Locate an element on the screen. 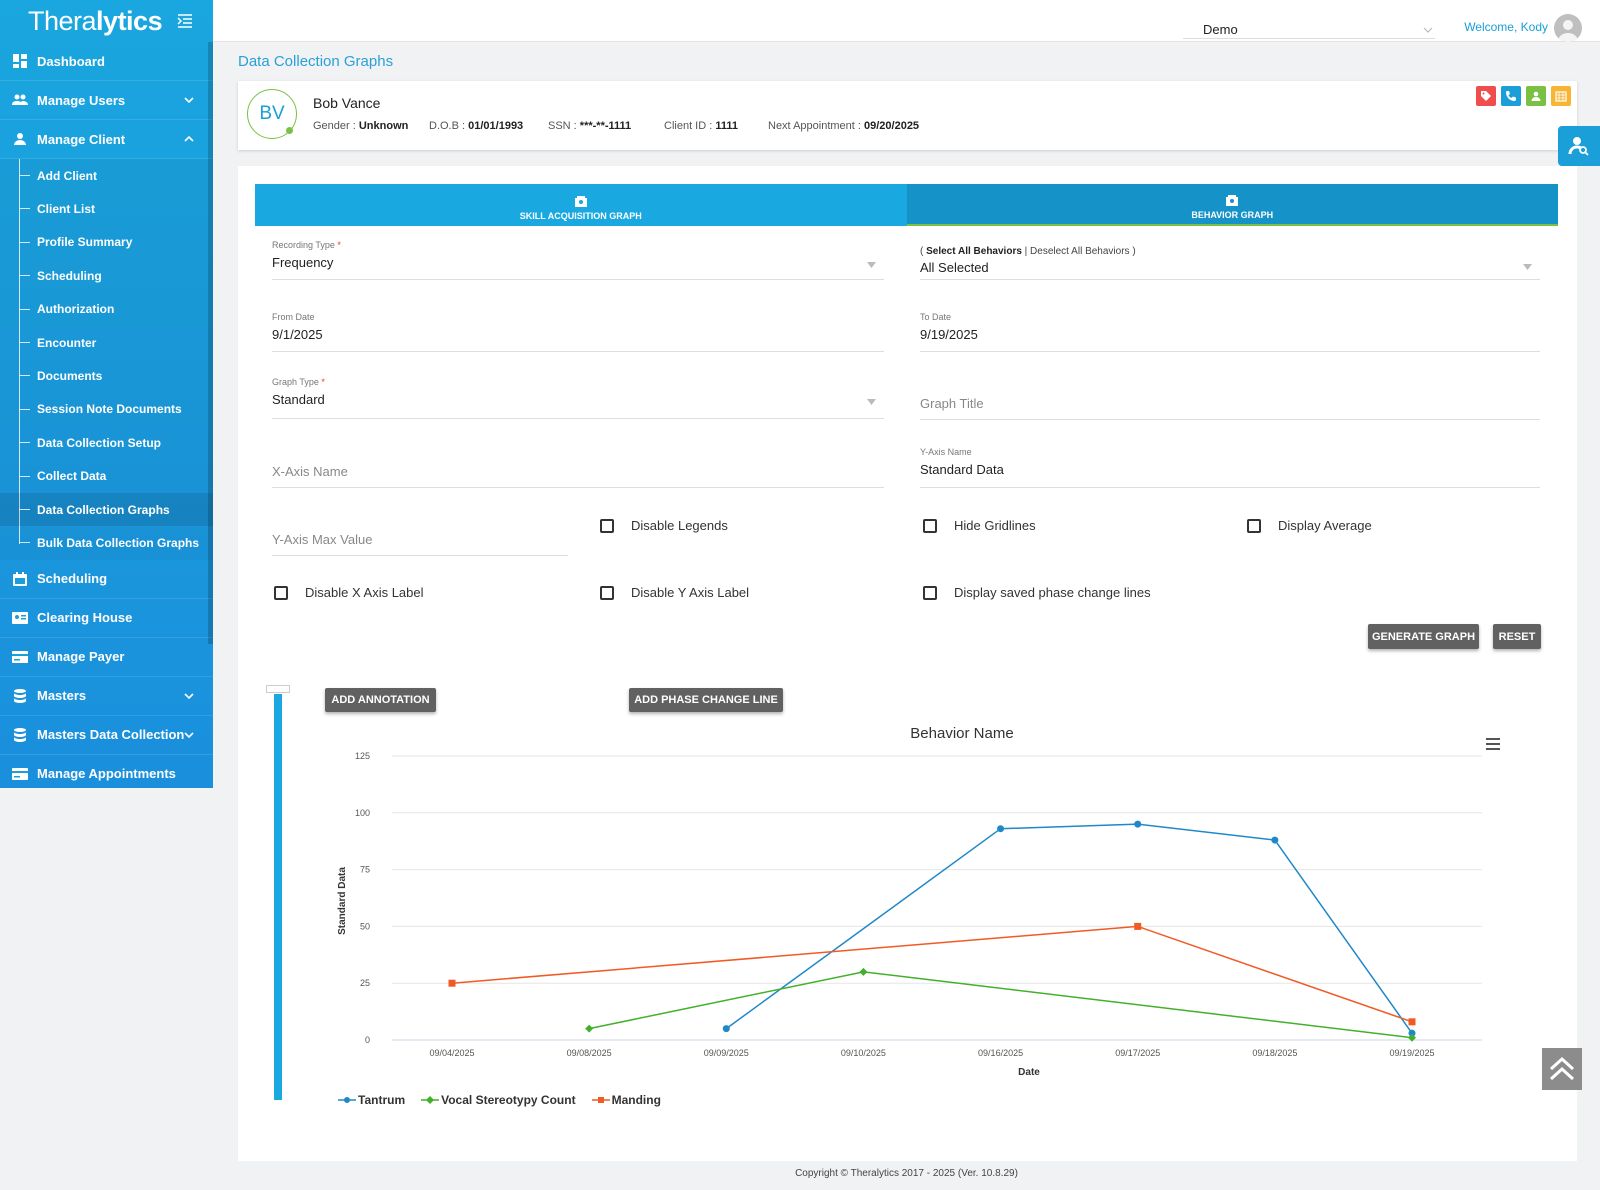 This screenshot has width=1600, height=1190. display-average-checkbox: Display Average is located at coordinates (1309, 525).